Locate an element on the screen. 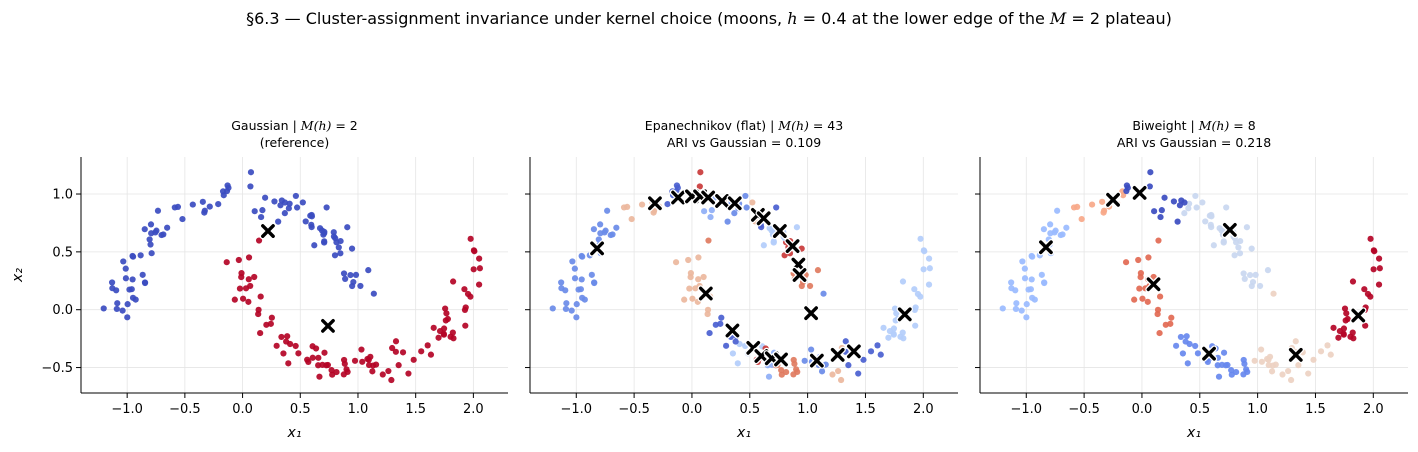  x-tick-label: 0.5 is located at coordinates (1199, 409).